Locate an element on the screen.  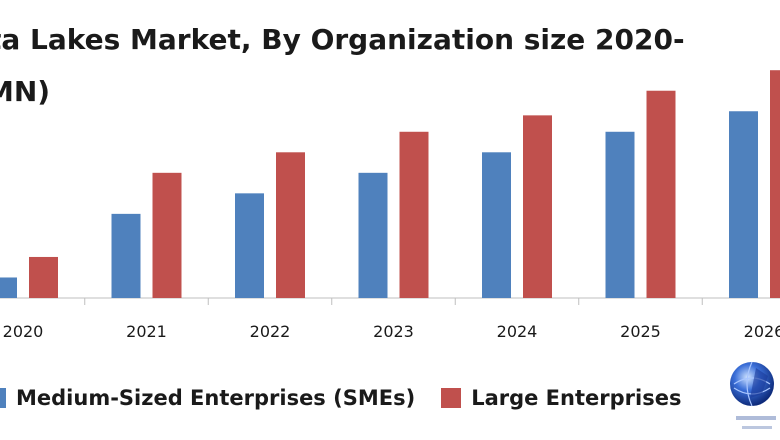
x-axis is located at coordinates (390, 301).